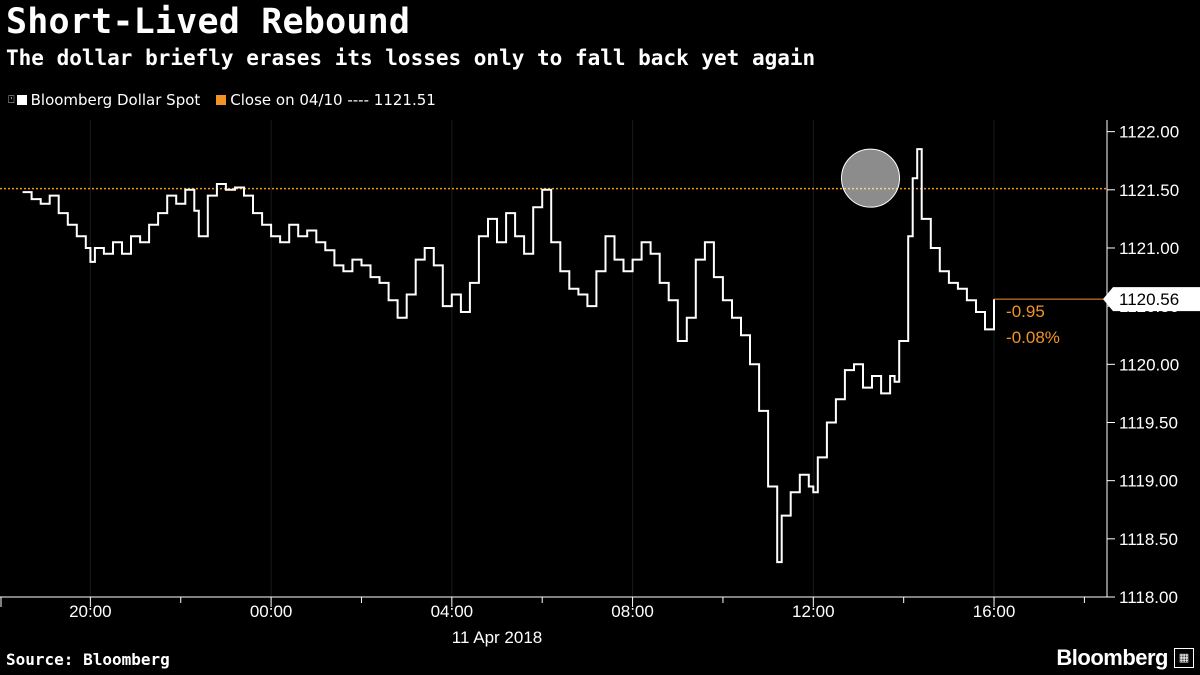 The image size is (1200, 675). Describe the element at coordinates (497, 637) in the screenshot. I see `x-date-label: 11 Apr 2018` at that location.